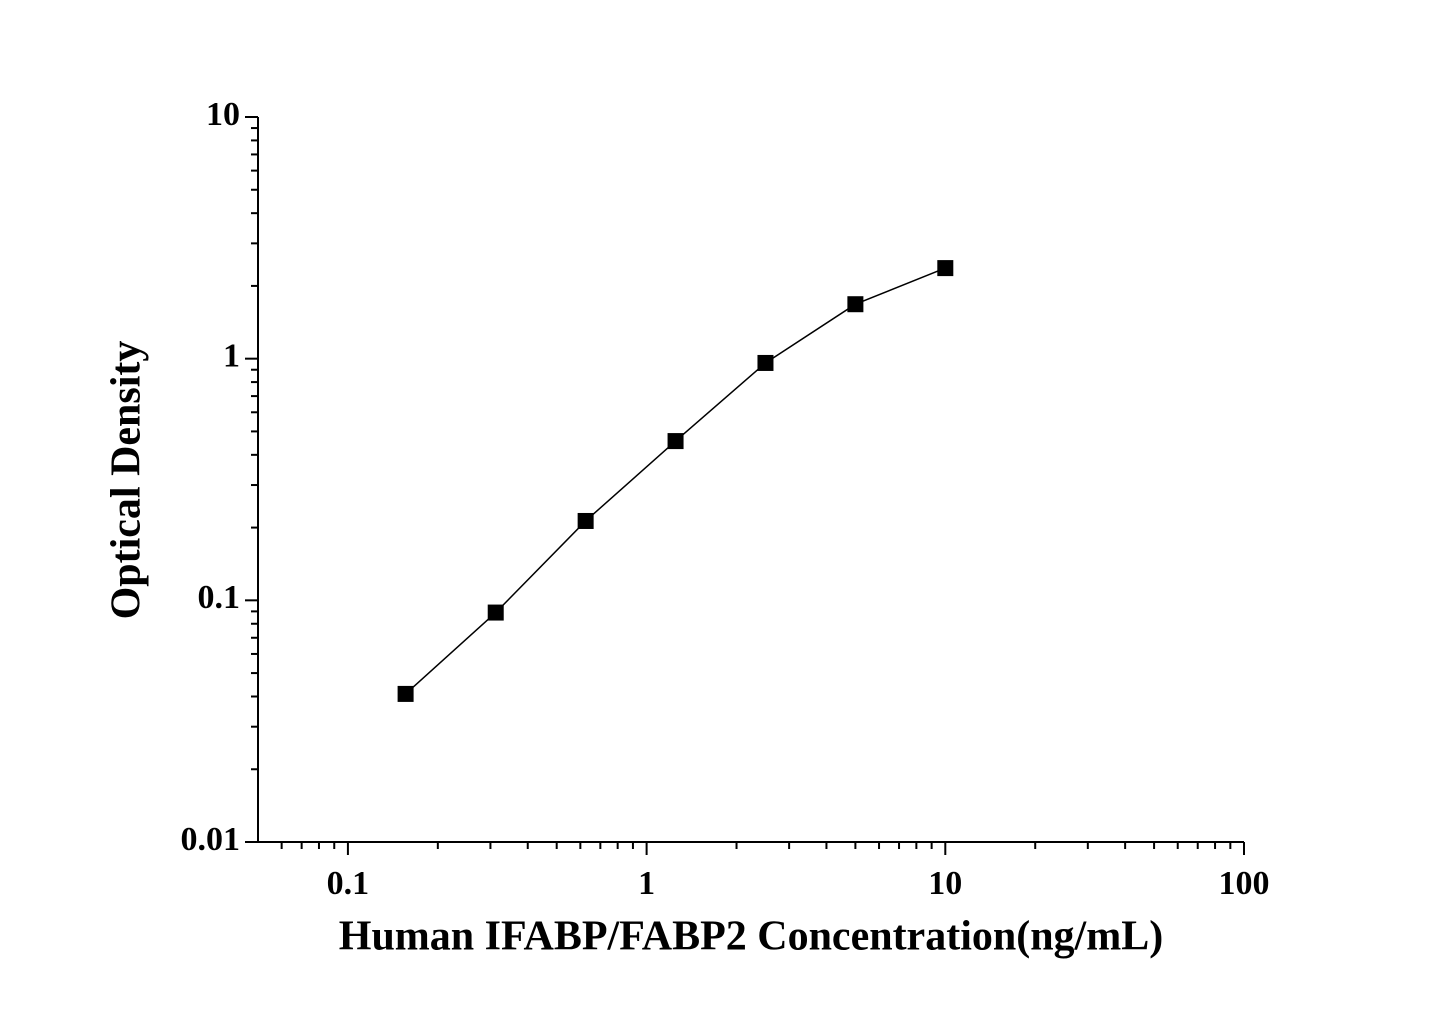 Image resolution: width=1445 pixels, height=1009 pixels. I want to click on x-tick-label: 0.1, so click(348, 883).